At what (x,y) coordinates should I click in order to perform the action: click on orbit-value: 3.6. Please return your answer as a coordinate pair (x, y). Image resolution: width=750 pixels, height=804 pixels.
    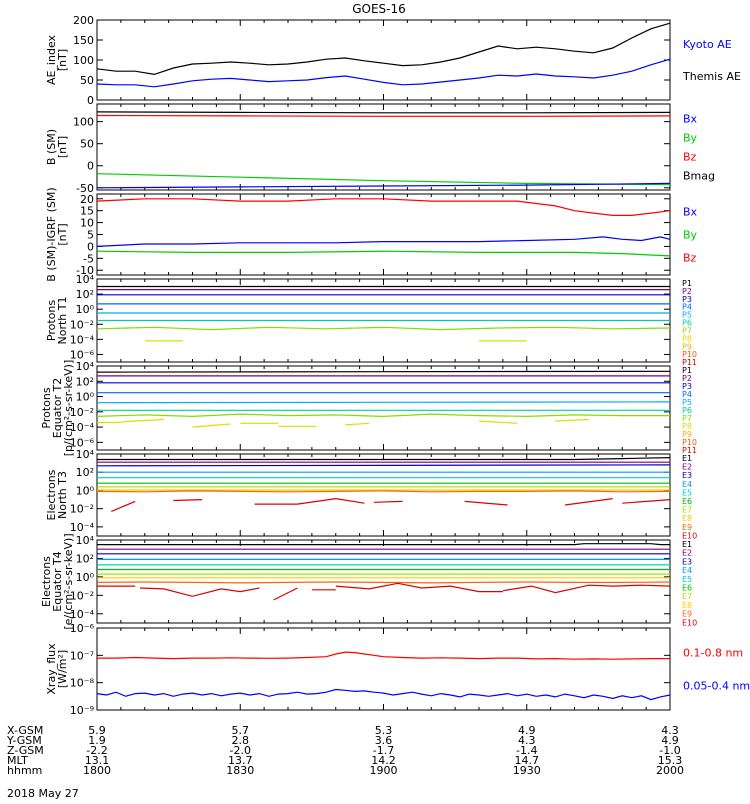
    Looking at the image, I should click on (384, 740).